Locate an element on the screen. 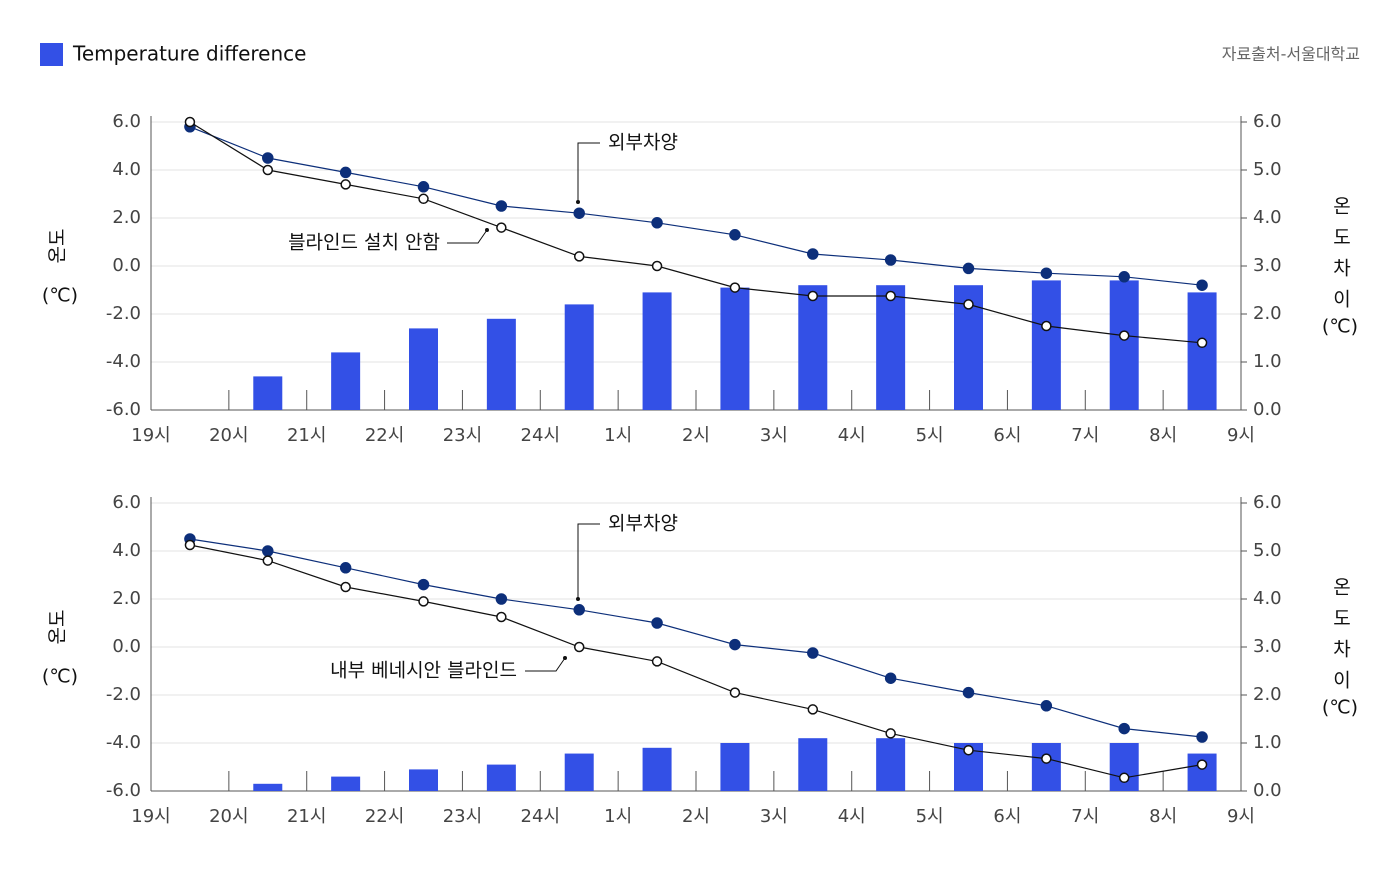 This screenshot has width=1400, height=870. x-tick-label: 19시 is located at coordinates (150, 816).